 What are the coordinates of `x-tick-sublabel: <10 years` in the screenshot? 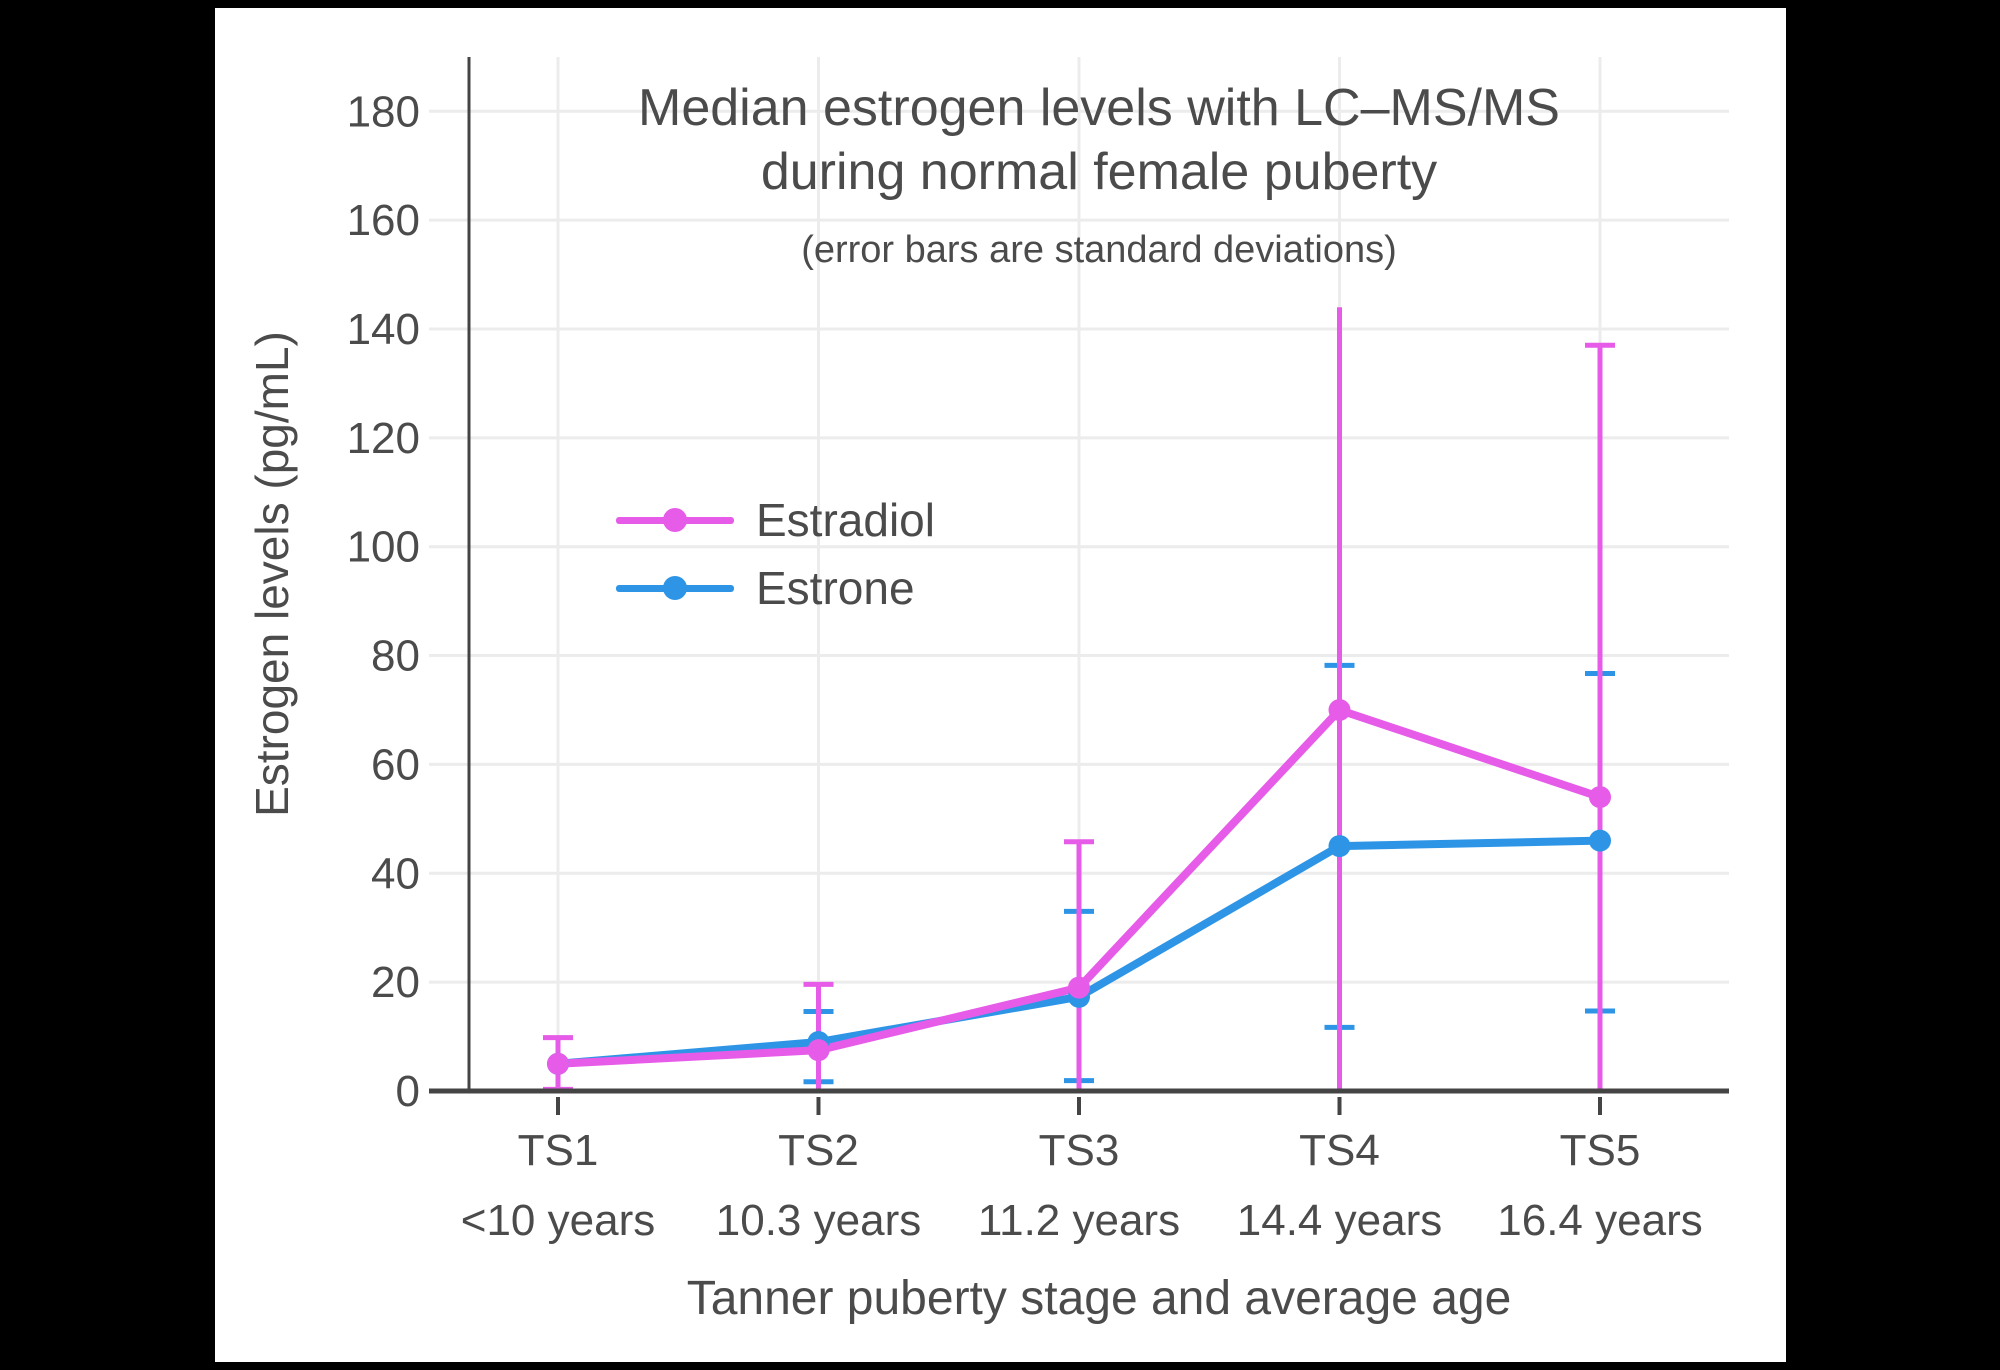 It's located at (558, 1220).